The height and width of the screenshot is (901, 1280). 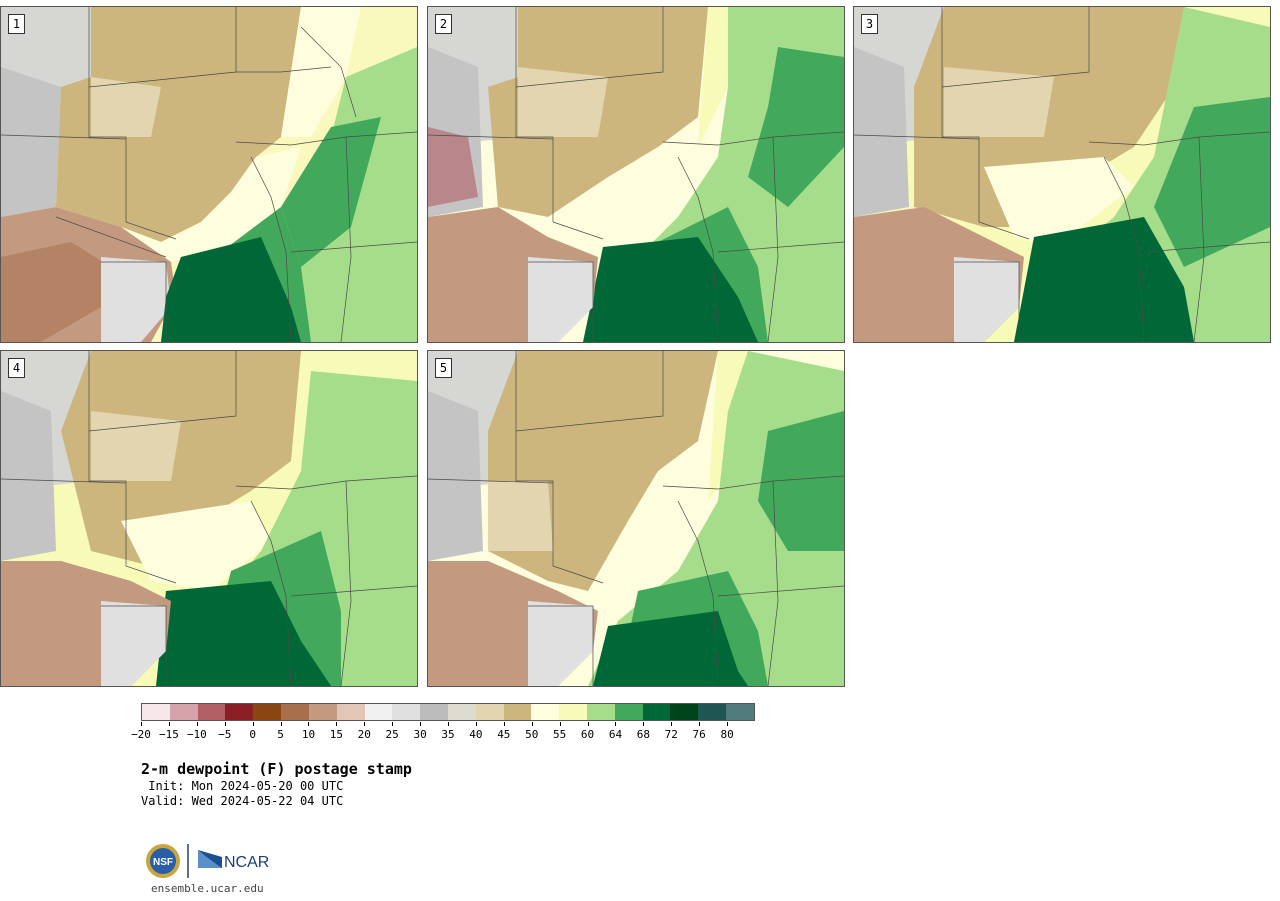 I want to click on stamp-panel-4: 4, so click(x=209, y=518).